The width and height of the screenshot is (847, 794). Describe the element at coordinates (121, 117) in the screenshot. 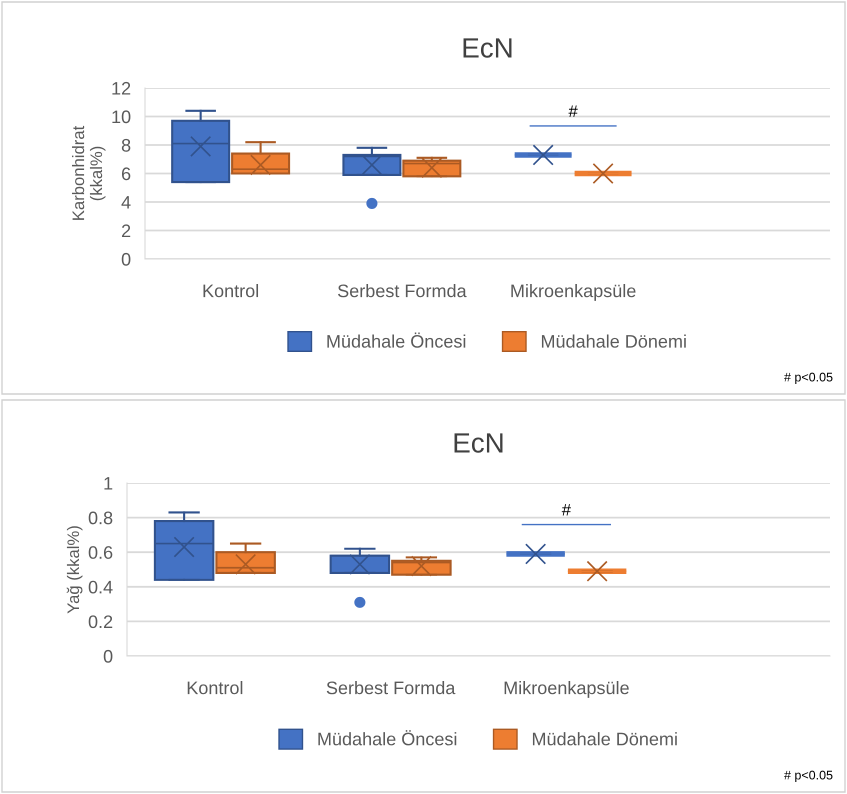

I see `y-tick-label: 10` at that location.